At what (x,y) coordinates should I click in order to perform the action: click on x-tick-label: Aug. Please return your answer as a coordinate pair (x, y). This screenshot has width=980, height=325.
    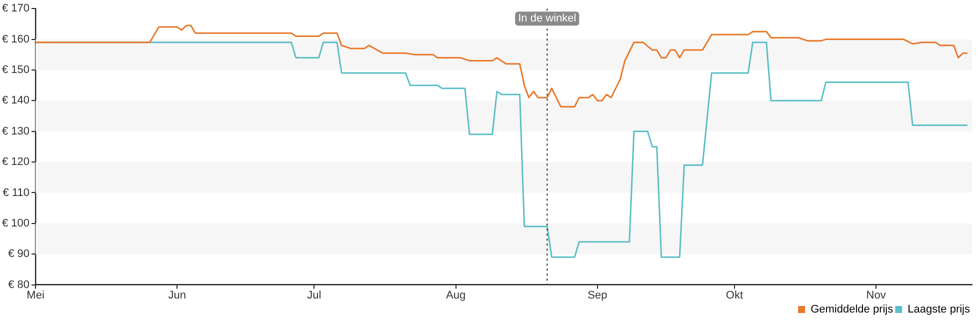
    Looking at the image, I should click on (456, 295).